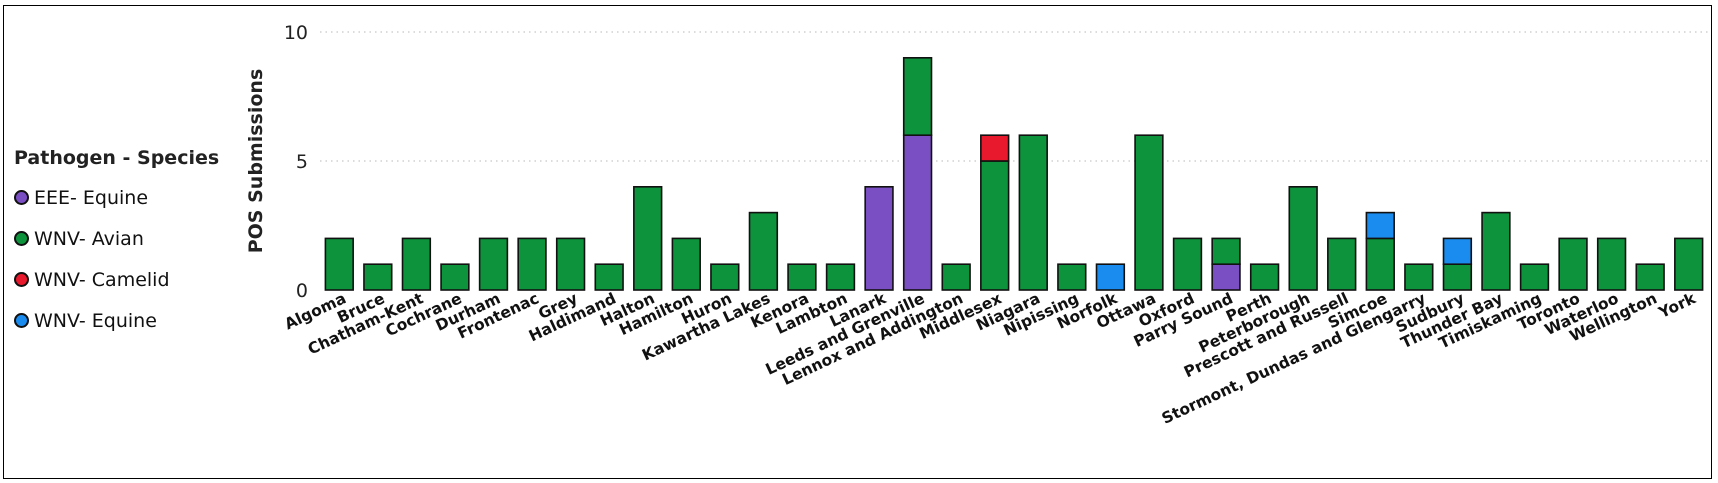  What do you see at coordinates (1187, 264) in the screenshot?
I see `bar-oxford-wnv-avian` at bounding box center [1187, 264].